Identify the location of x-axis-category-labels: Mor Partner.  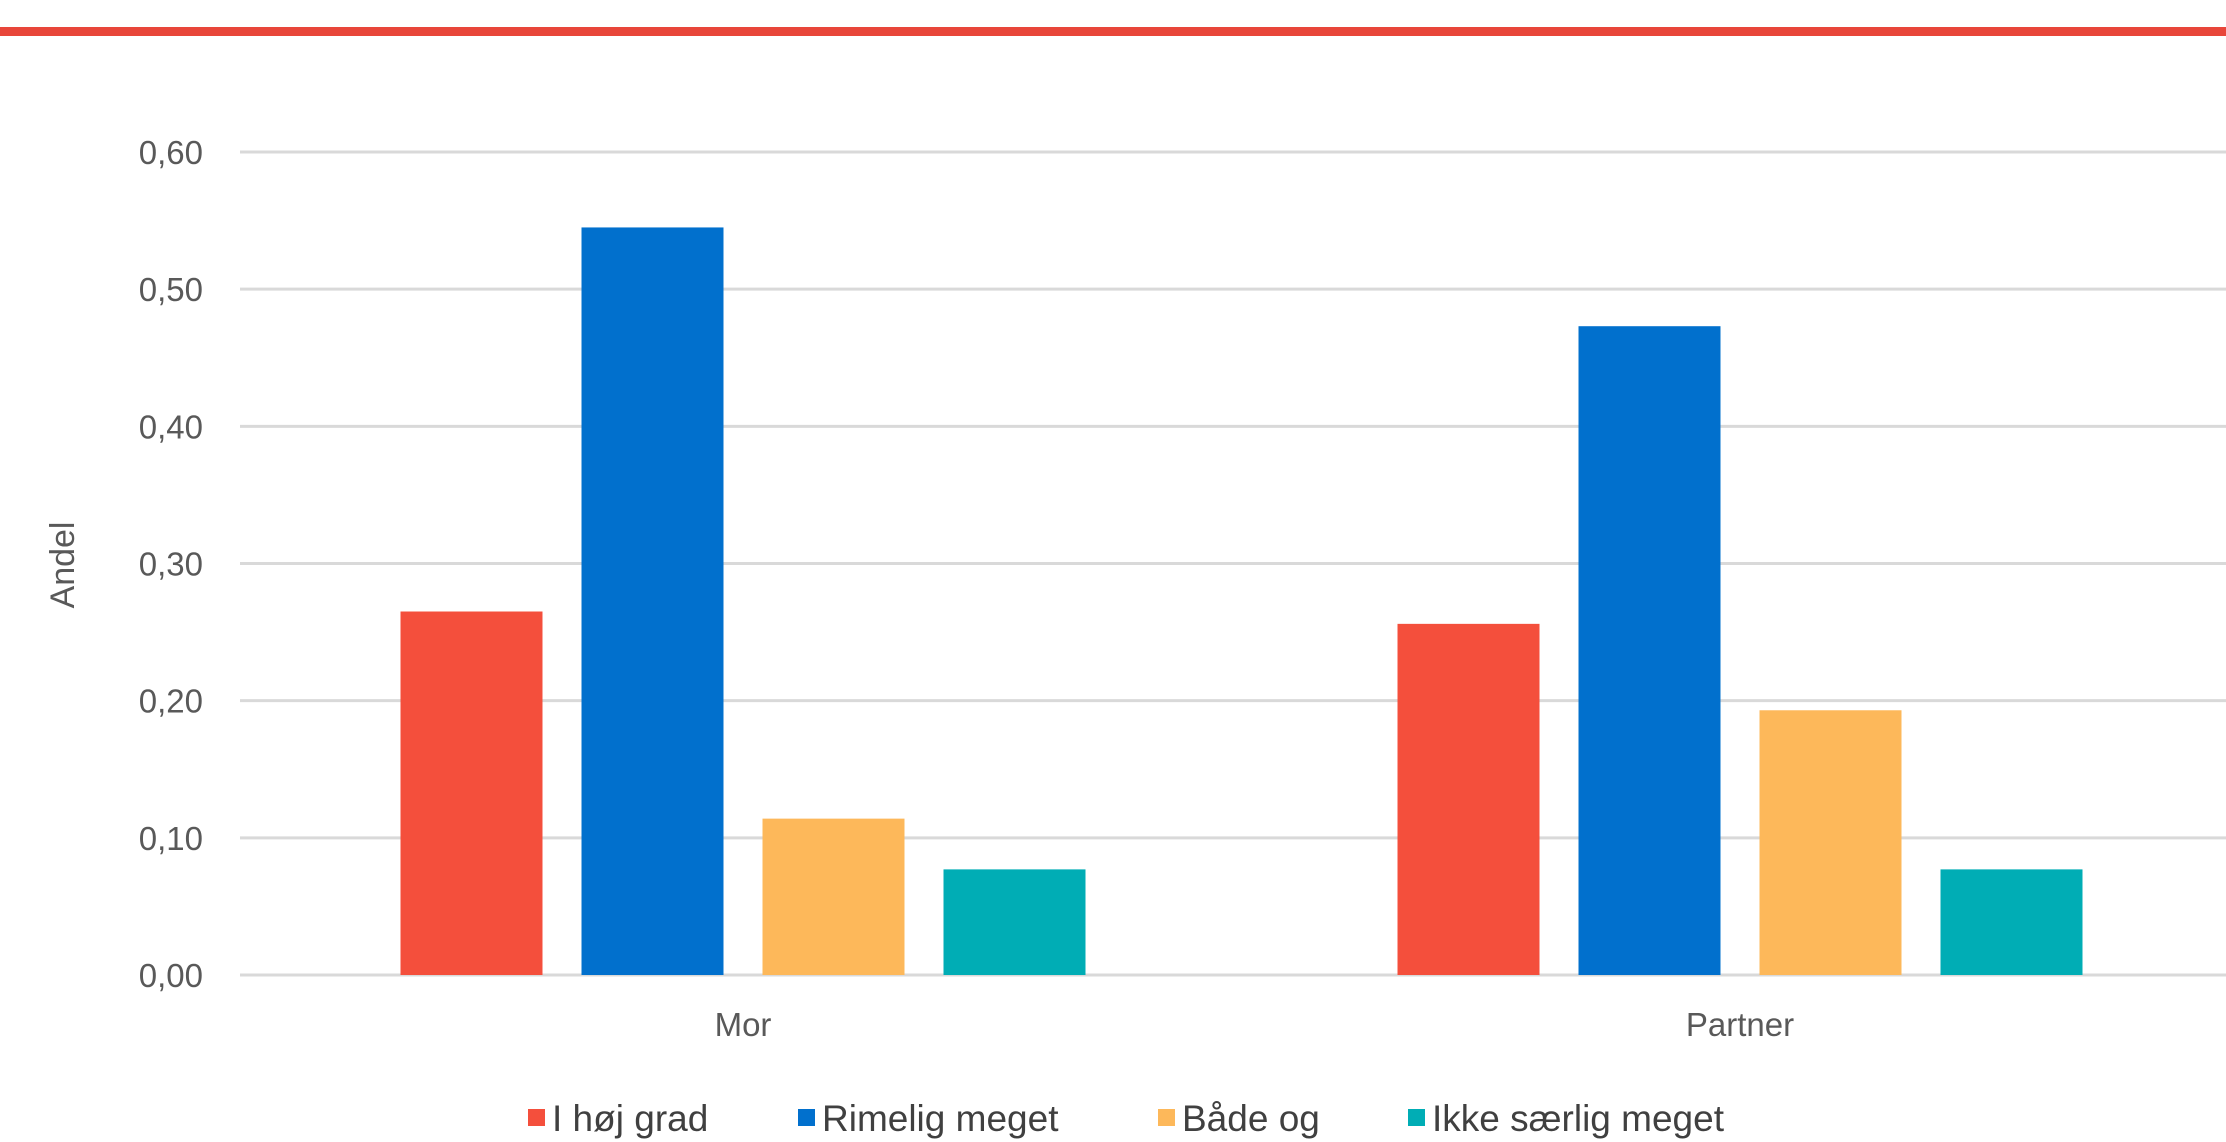
(1255, 1024).